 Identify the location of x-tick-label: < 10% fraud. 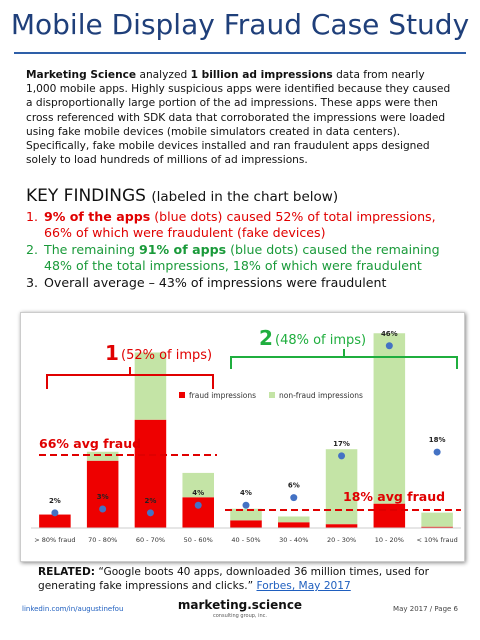
(437, 540).